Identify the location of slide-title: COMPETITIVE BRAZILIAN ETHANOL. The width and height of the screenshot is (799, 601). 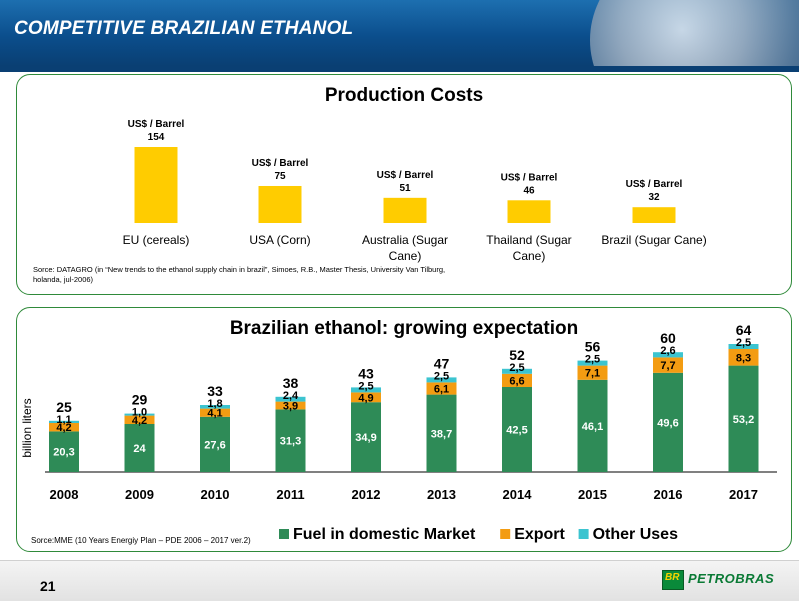
(184, 28).